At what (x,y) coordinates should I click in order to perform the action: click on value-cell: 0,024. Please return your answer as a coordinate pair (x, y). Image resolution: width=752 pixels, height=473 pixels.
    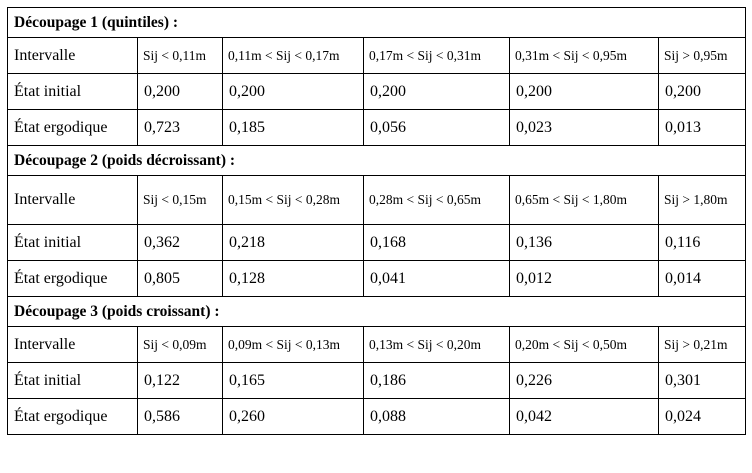
    Looking at the image, I should click on (702, 416).